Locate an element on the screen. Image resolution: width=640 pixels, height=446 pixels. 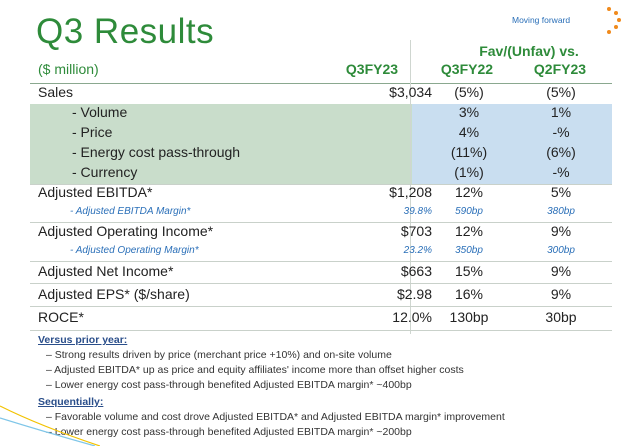
row-label: Adjusted Net Income* is located at coordinates (106, 271).